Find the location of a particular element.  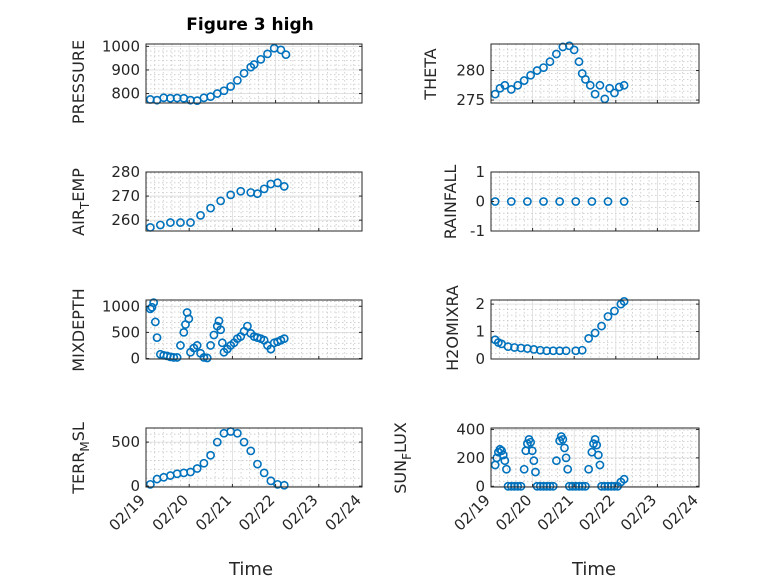

x-tick-label: 02/21 is located at coordinates (213, 512).